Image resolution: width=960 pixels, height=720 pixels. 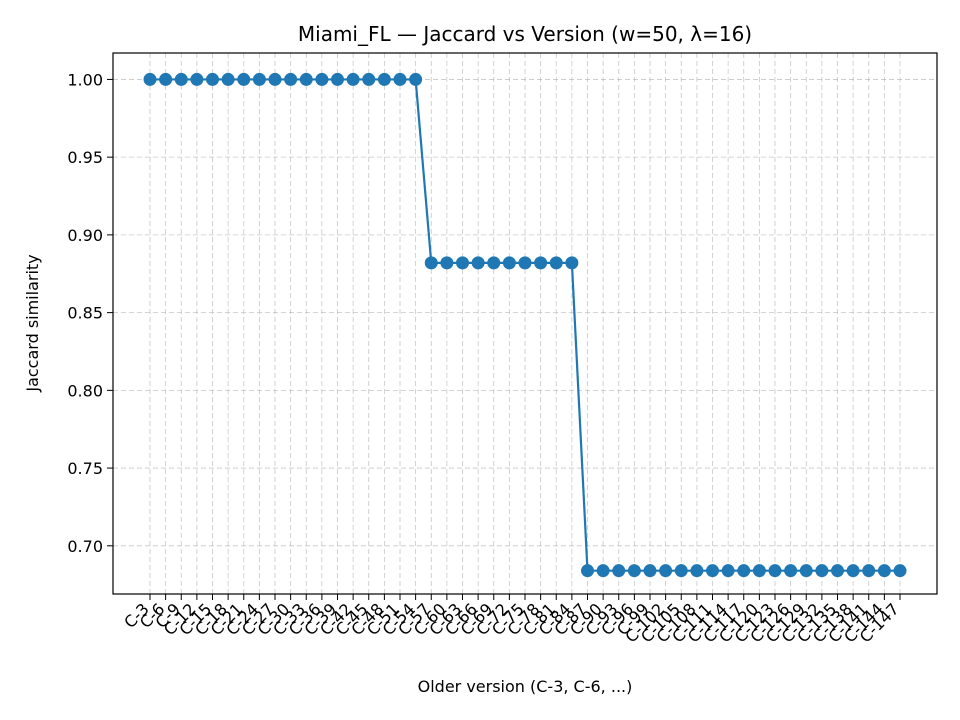 I want to click on y-tick-label: 0.75, so click(x=85, y=468).